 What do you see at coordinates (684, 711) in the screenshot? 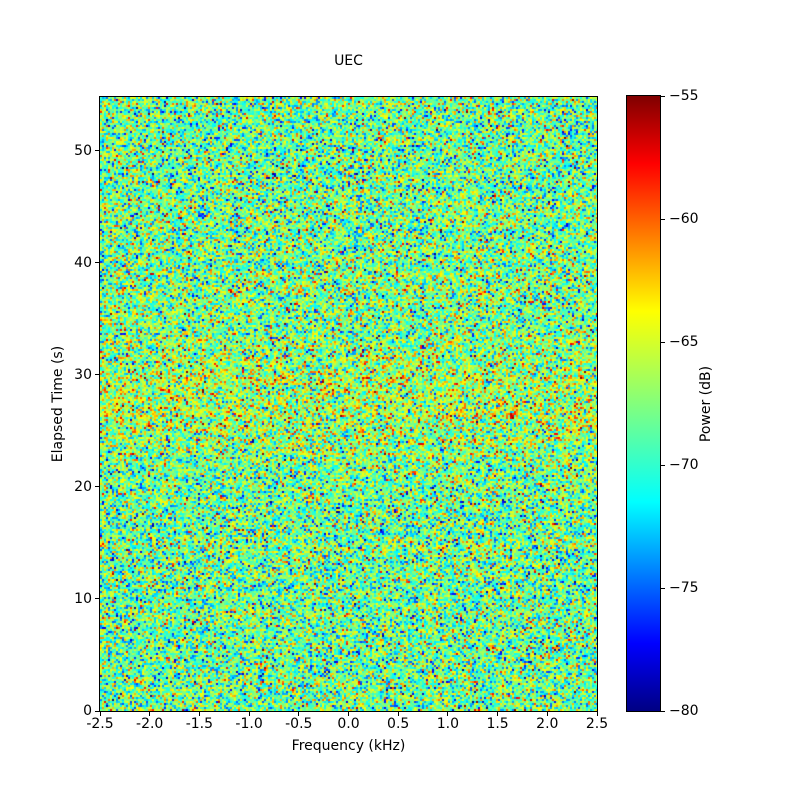
I see `colorbar-tick-label: −80` at bounding box center [684, 711].